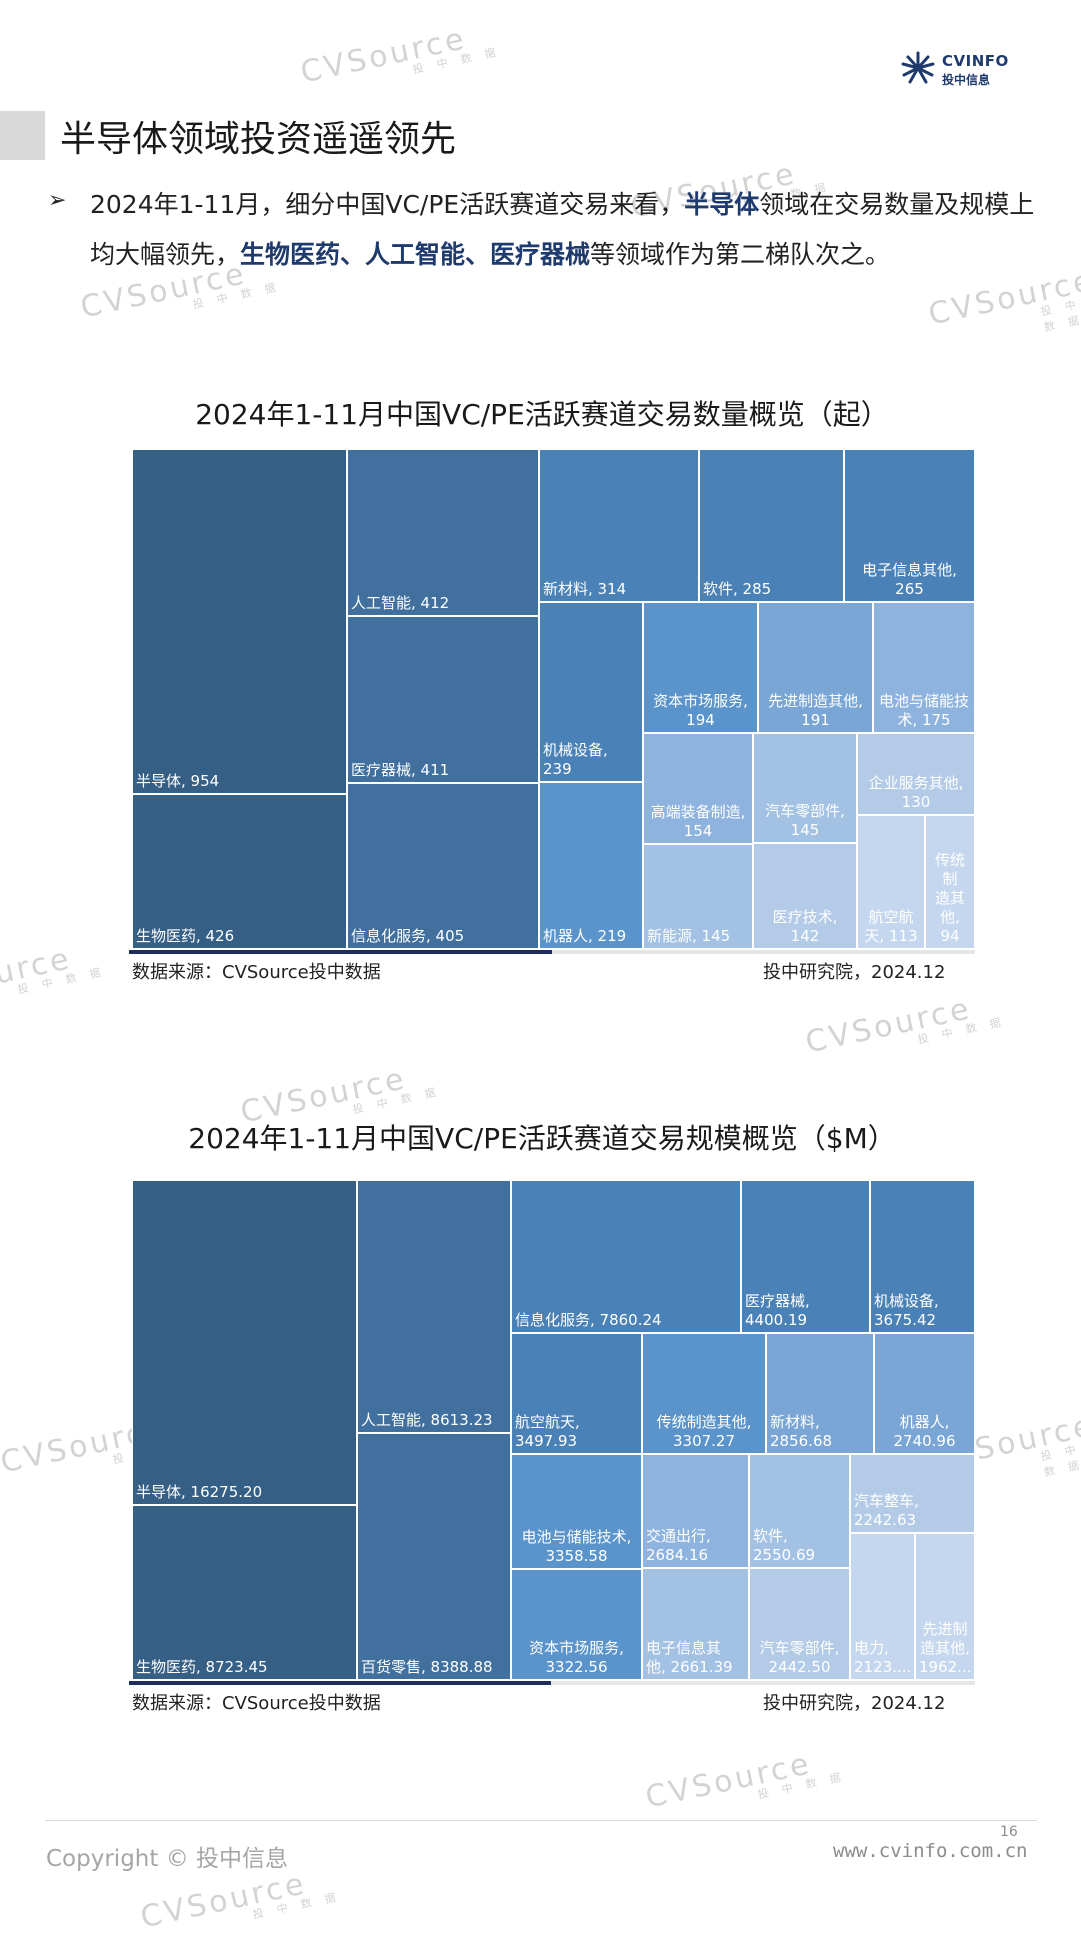 Image resolution: width=1081 pixels, height=1945 pixels. Describe the element at coordinates (408, 936) in the screenshot. I see `treemap-cell-label: 信息化服务, 405` at that location.